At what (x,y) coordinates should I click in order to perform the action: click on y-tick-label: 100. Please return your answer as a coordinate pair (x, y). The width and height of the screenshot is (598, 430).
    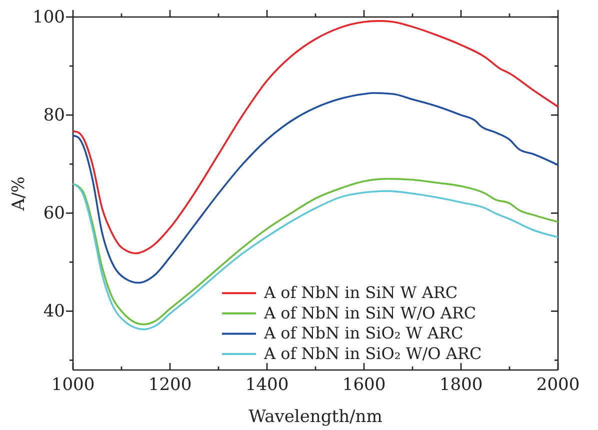
    Looking at the image, I should click on (48, 17).